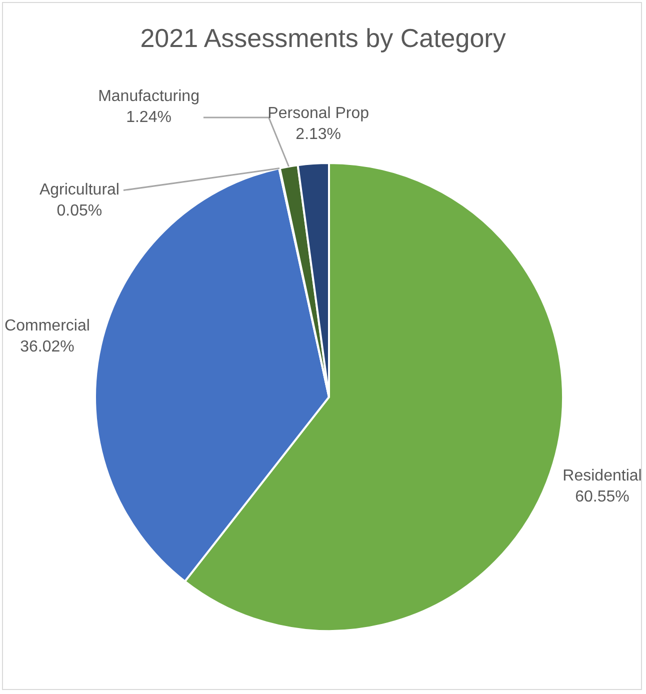  Describe the element at coordinates (149, 117) in the screenshot. I see `data-label: 1.24%` at that location.